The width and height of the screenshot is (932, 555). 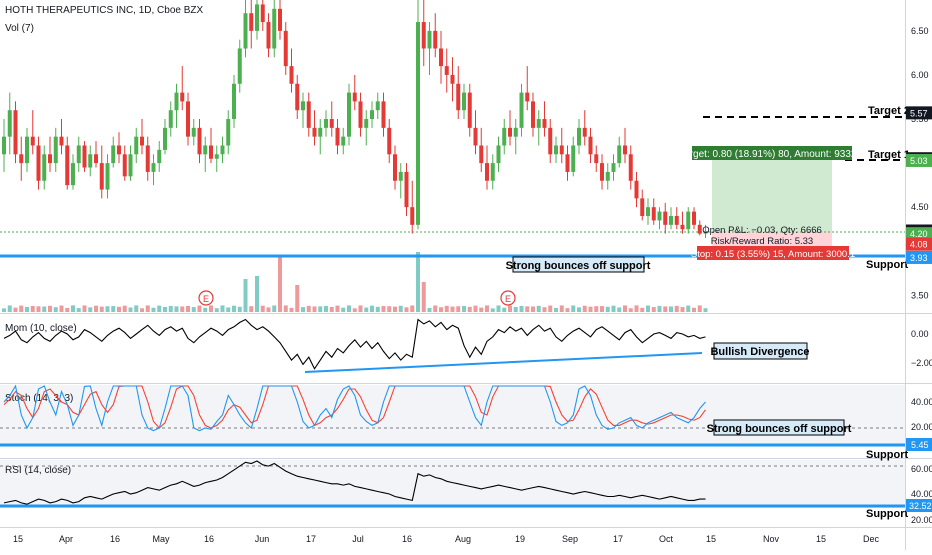 What do you see at coordinates (206, 298) in the screenshot?
I see `earnings-marker-1: E` at bounding box center [206, 298].